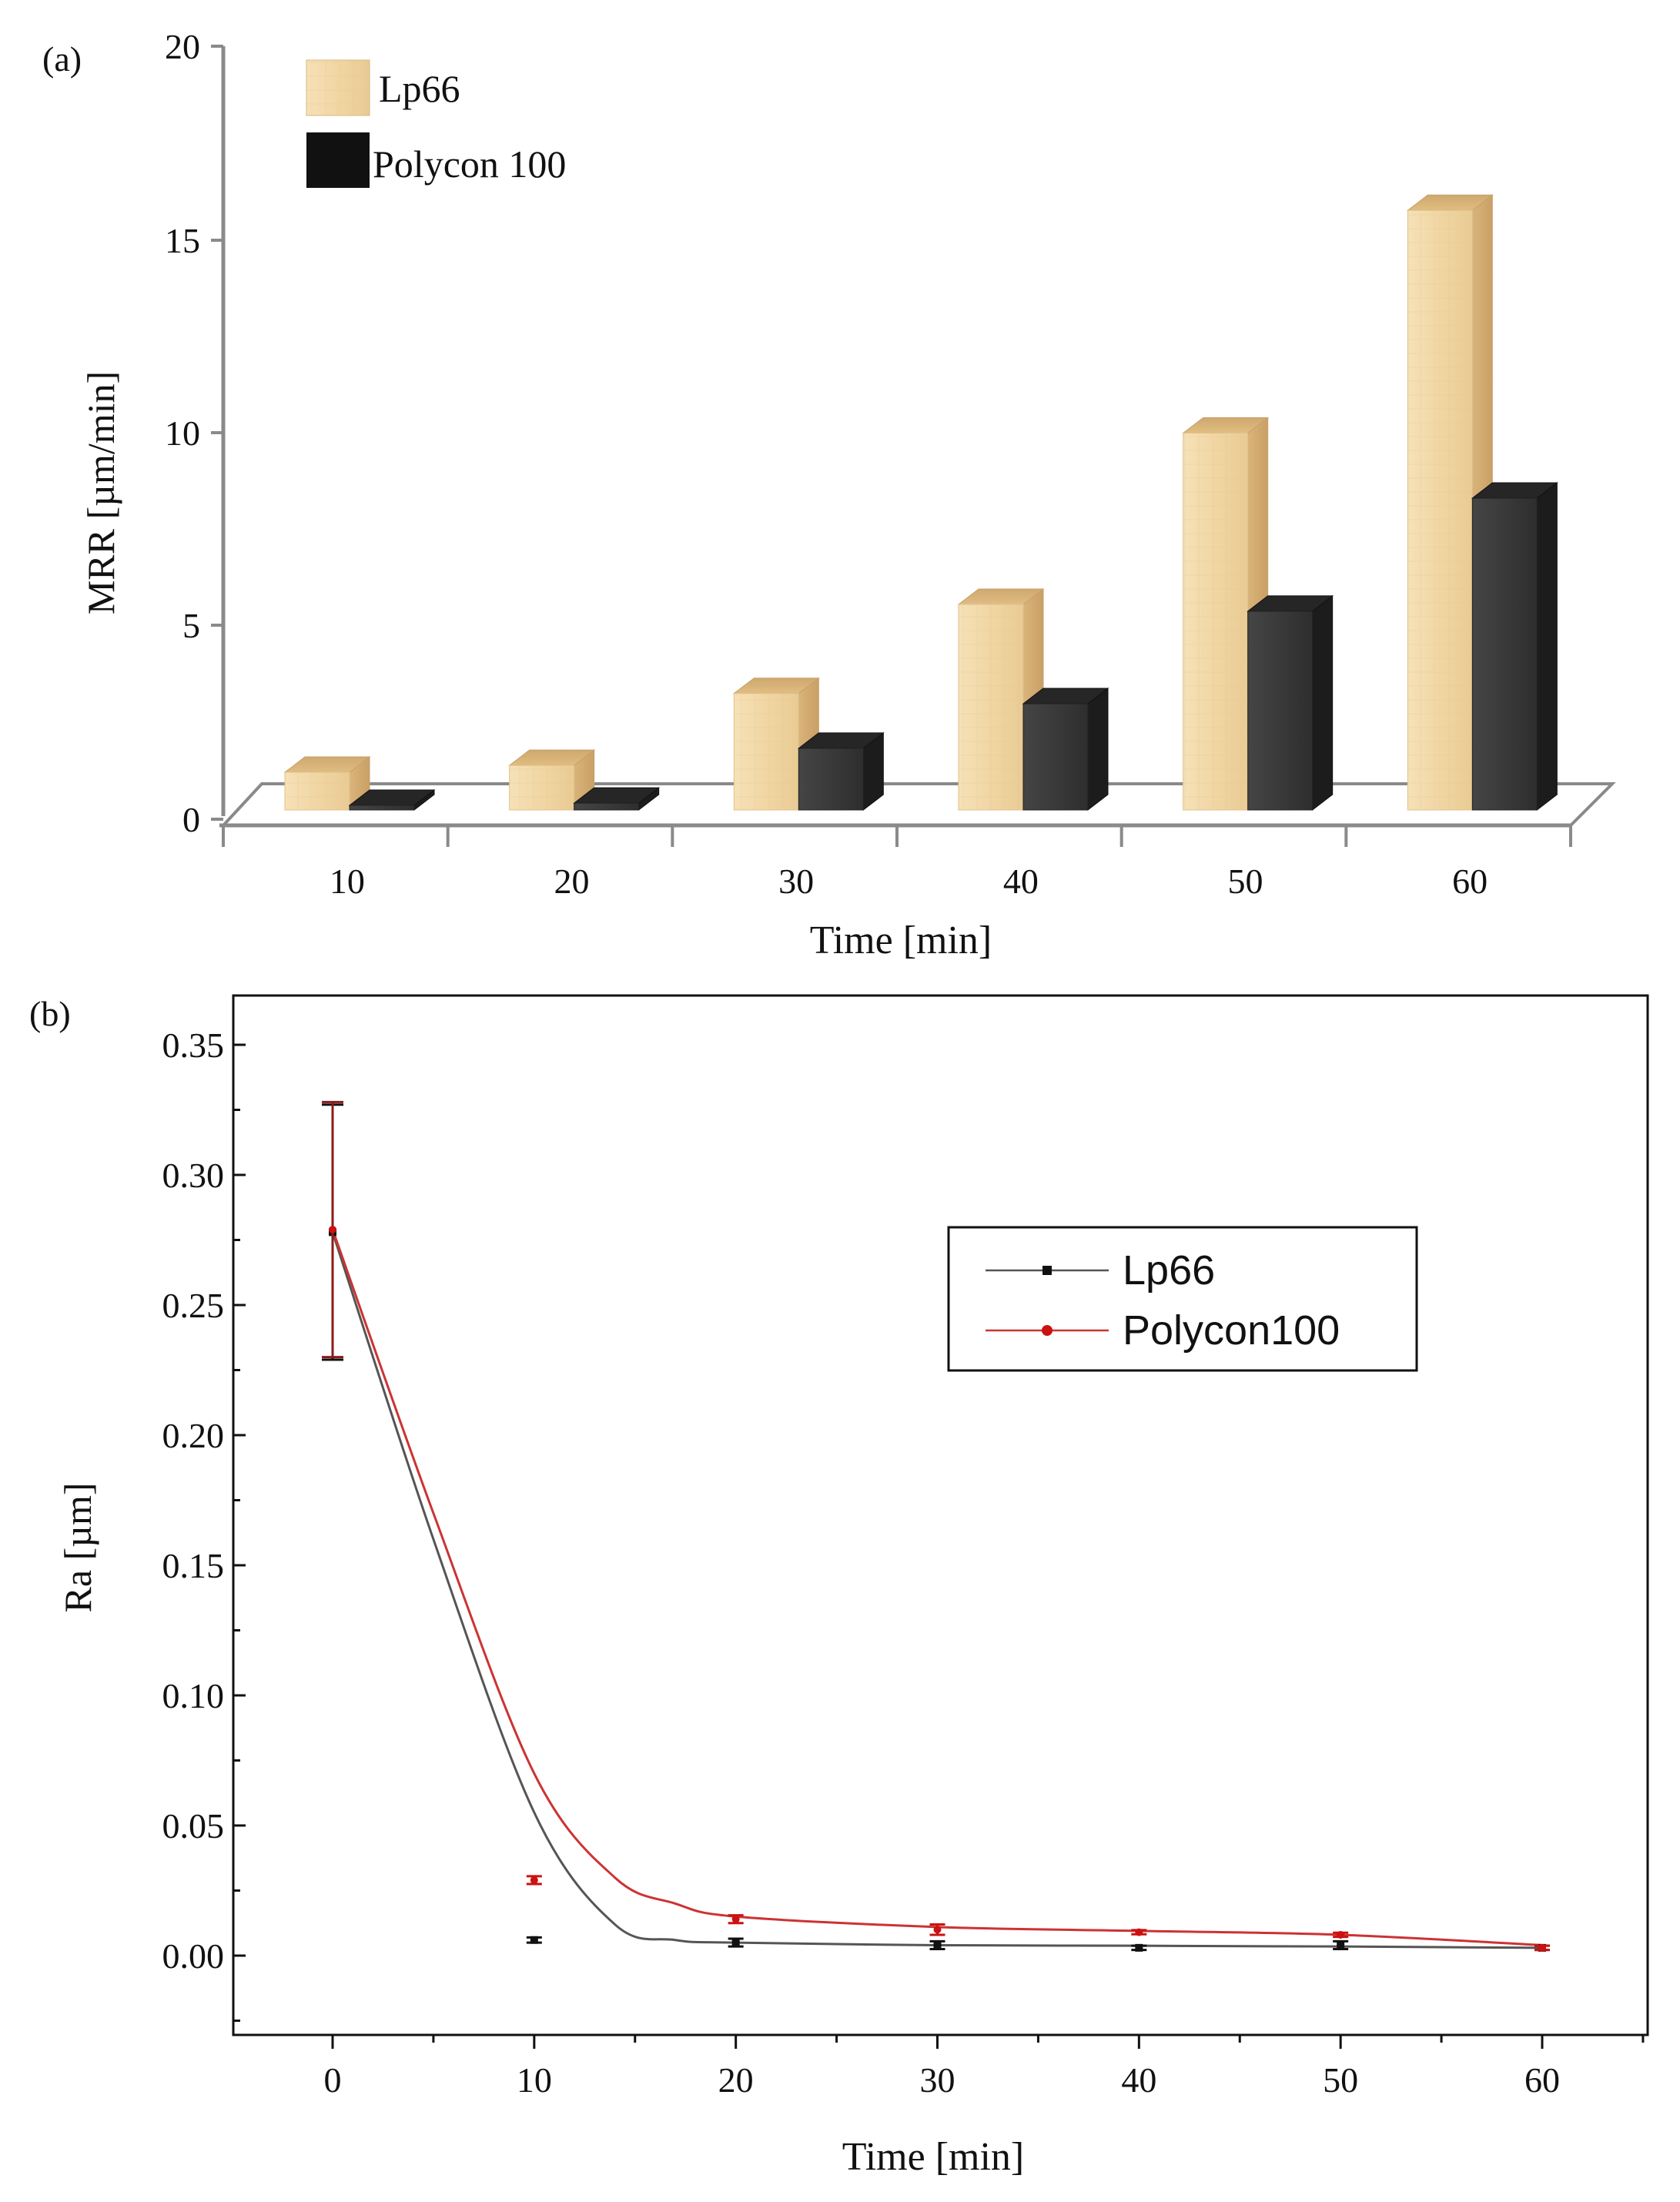 The image size is (1680, 2202). What do you see at coordinates (193, 1175) in the screenshot?
I see `y-tick-label: 0.30` at bounding box center [193, 1175].